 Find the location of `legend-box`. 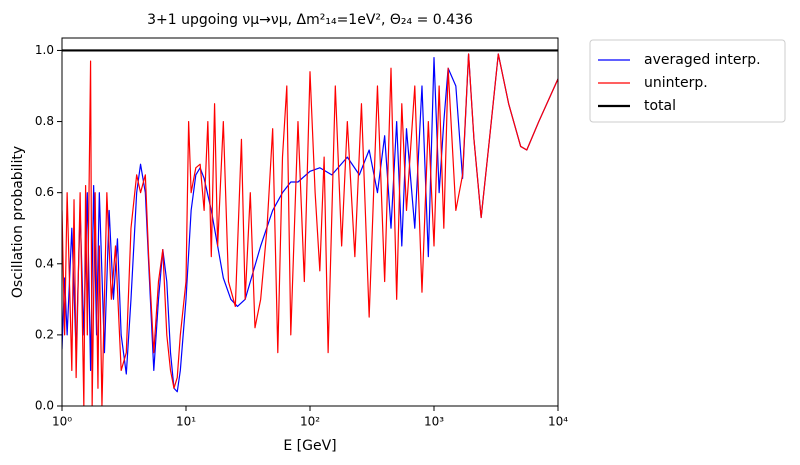

legend-box is located at coordinates (687, 81).